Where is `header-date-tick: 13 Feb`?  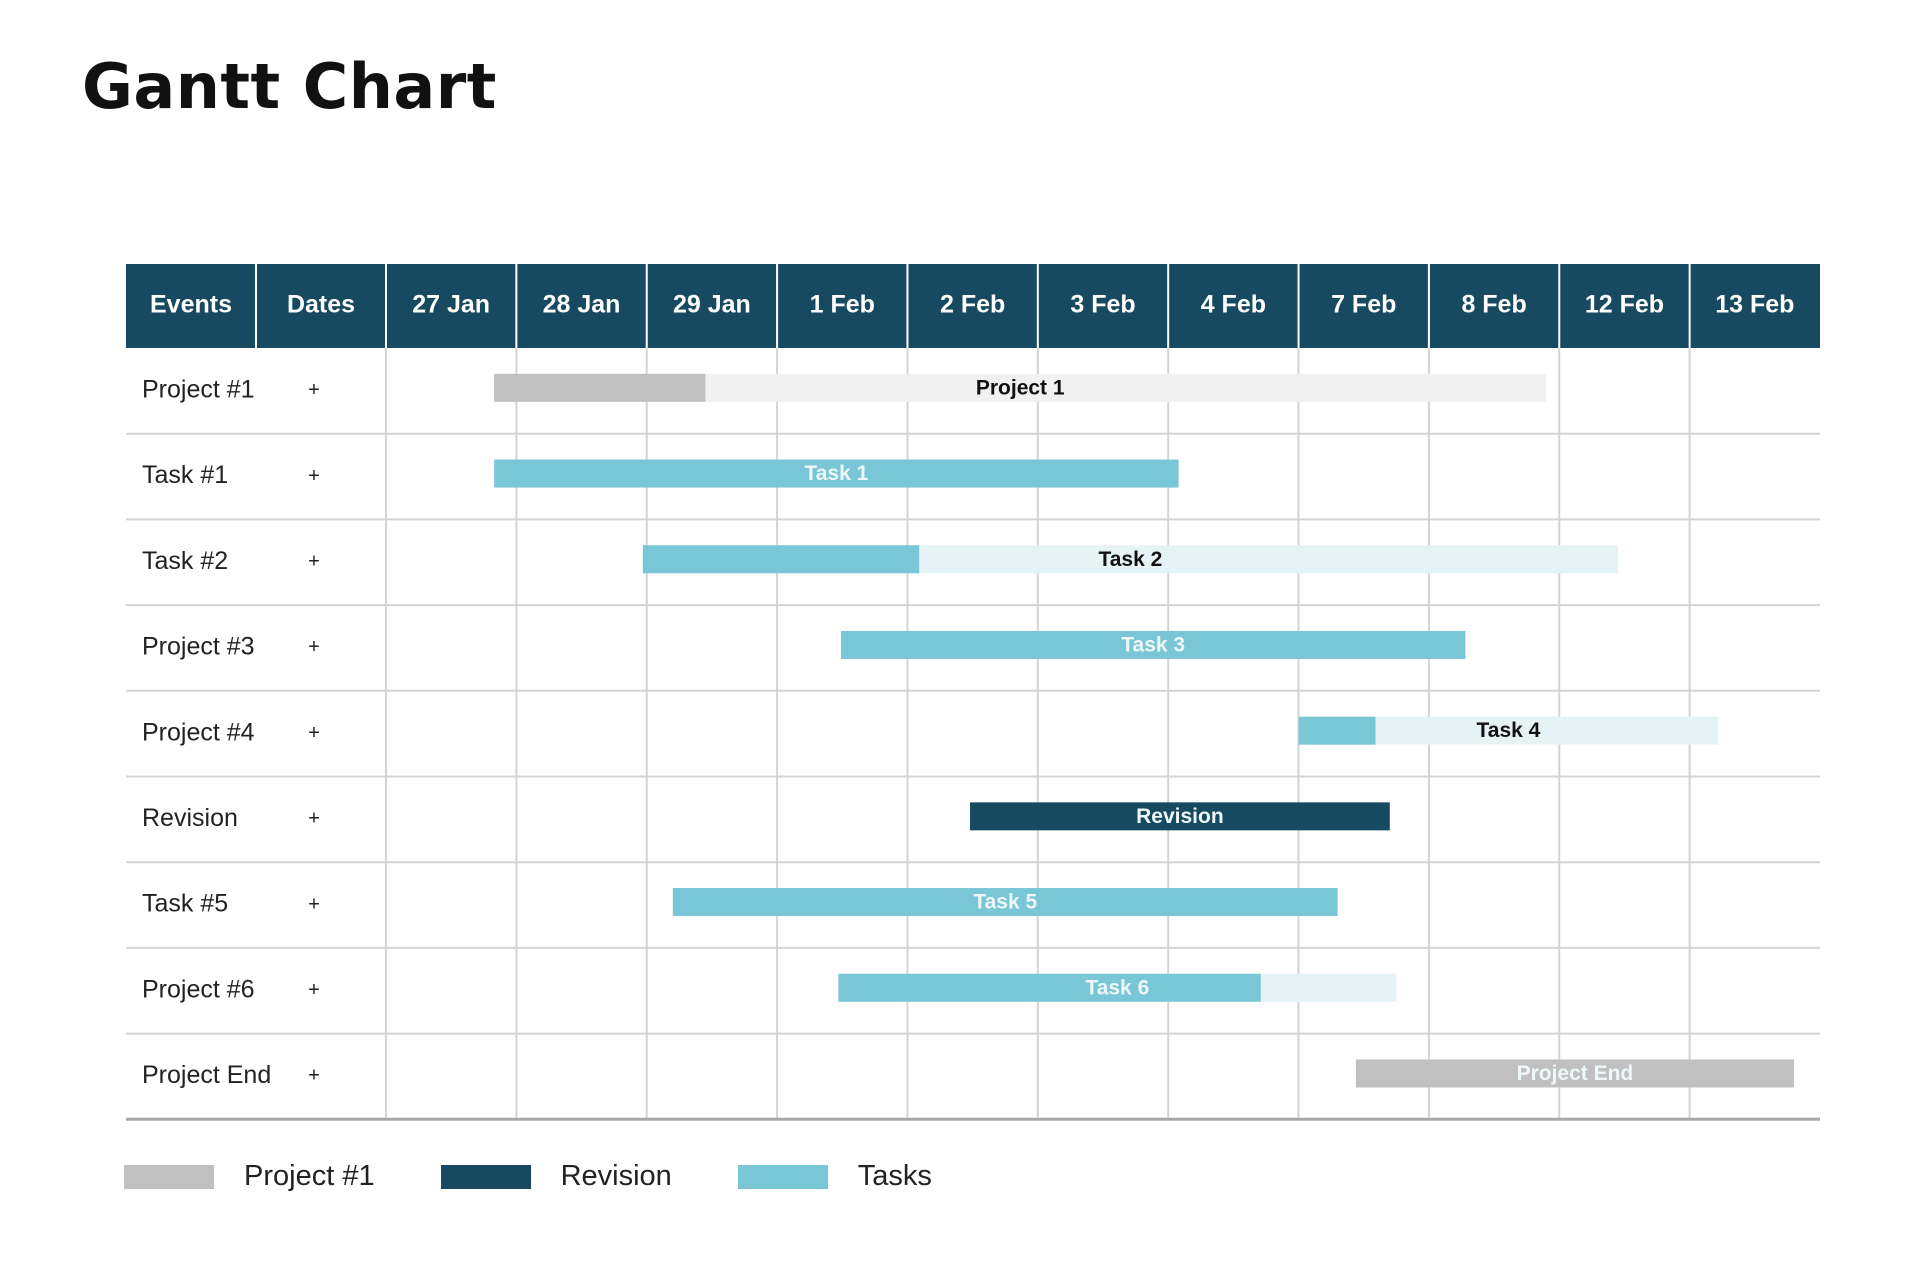
header-date-tick: 13 Feb is located at coordinates (1754, 305).